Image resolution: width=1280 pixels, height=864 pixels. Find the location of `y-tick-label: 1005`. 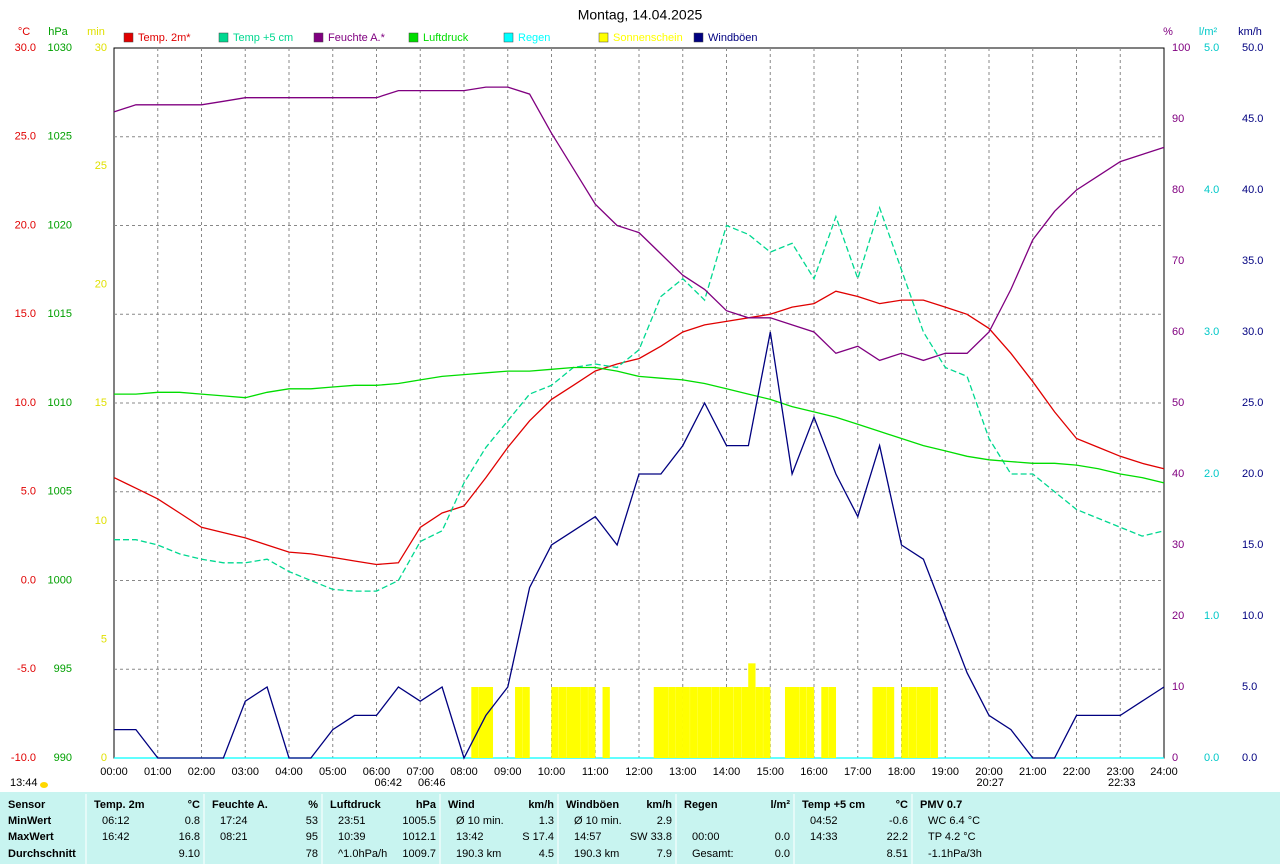

y-tick-label: 1005 is located at coordinates (60, 492).